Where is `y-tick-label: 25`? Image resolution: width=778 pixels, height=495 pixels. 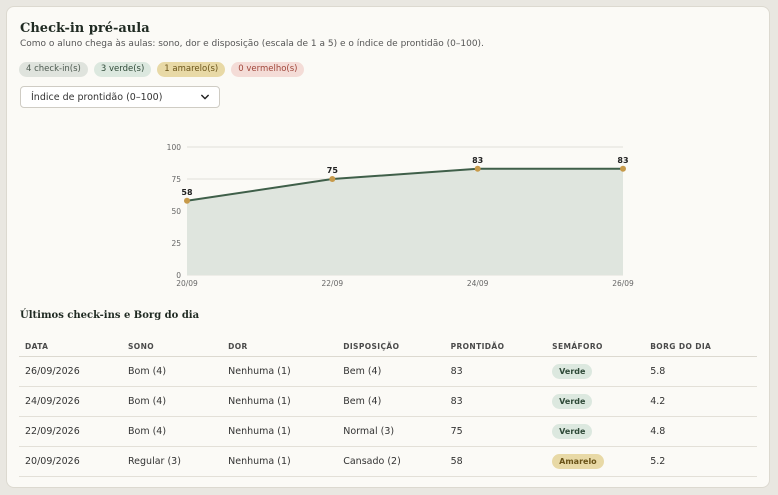
y-tick-label: 25 is located at coordinates (176, 243).